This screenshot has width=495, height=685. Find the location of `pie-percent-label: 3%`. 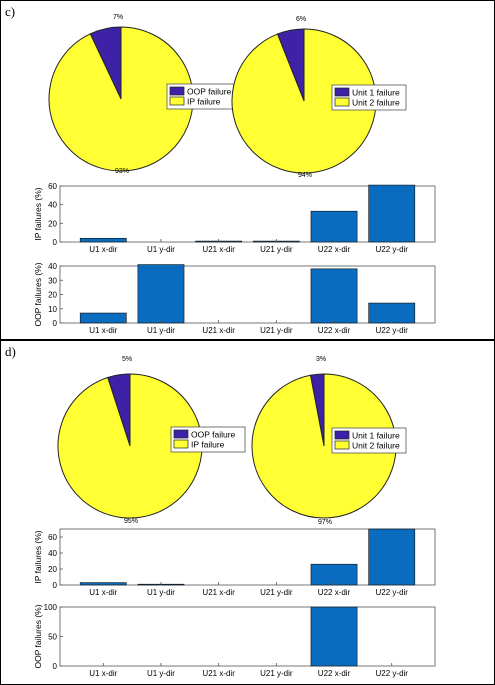

pie-percent-label: 3% is located at coordinates (321, 359).